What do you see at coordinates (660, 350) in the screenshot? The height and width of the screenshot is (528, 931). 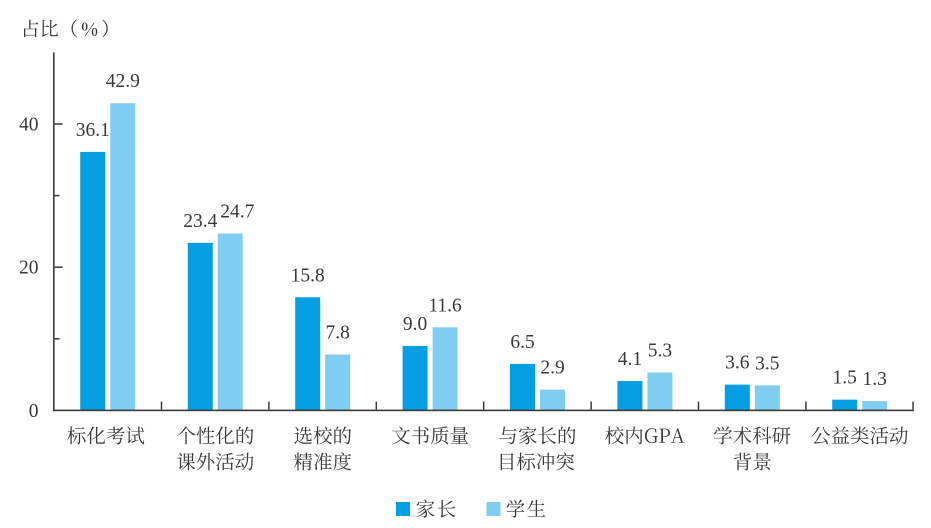 I see `svg-text: 5.3` at bounding box center [660, 350].